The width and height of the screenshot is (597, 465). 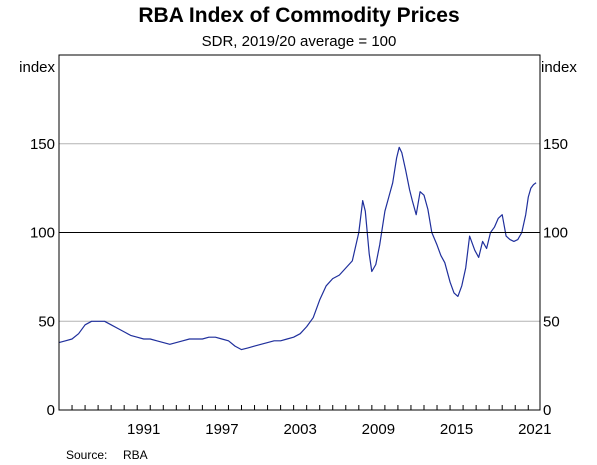 What do you see at coordinates (299, 41) in the screenshot?
I see `chart-subtitle: SDR, 2019/20 average = 100` at bounding box center [299, 41].